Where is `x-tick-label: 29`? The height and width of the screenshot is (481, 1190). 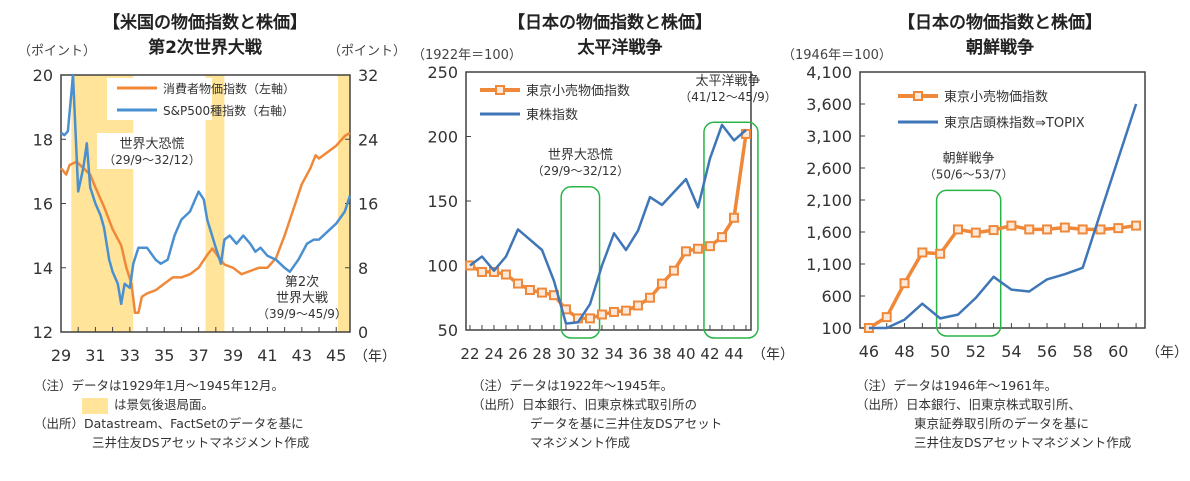 x-tick-label: 29 is located at coordinates (61, 355).